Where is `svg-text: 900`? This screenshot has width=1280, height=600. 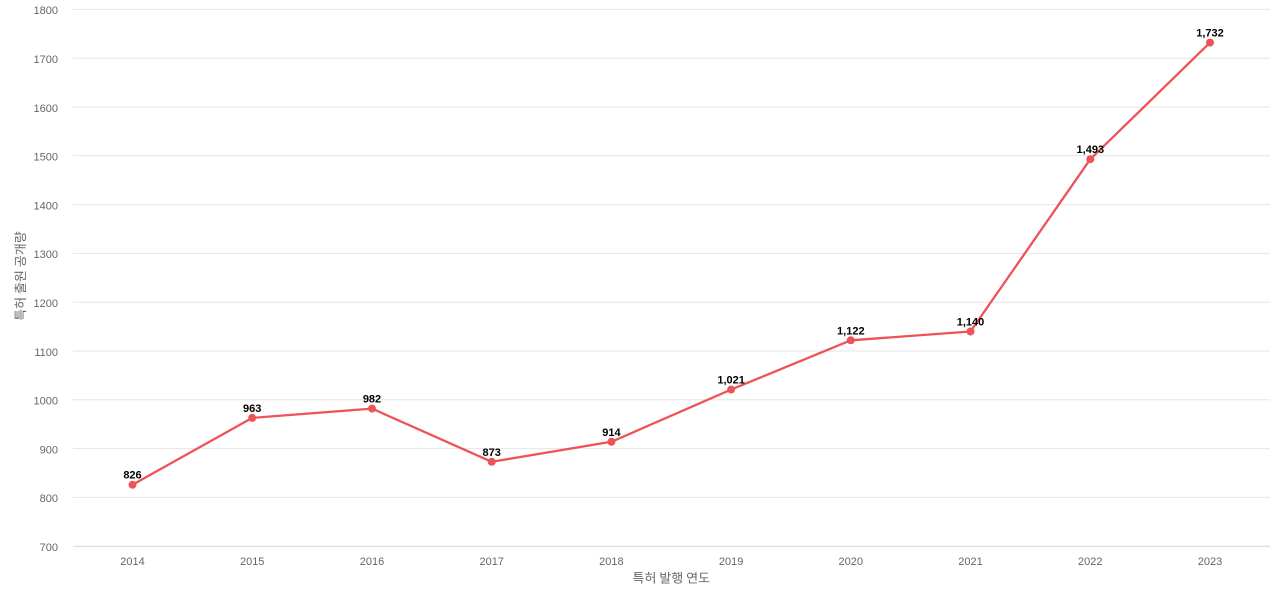 svg-text: 900 is located at coordinates (49, 450).